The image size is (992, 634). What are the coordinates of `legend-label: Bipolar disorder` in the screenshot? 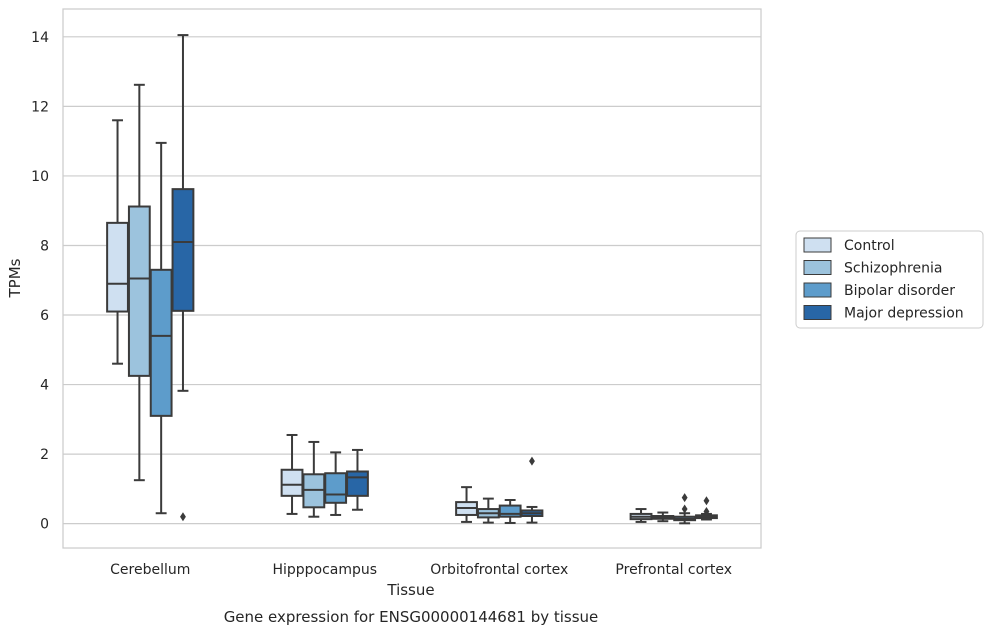 It's located at (899, 291).